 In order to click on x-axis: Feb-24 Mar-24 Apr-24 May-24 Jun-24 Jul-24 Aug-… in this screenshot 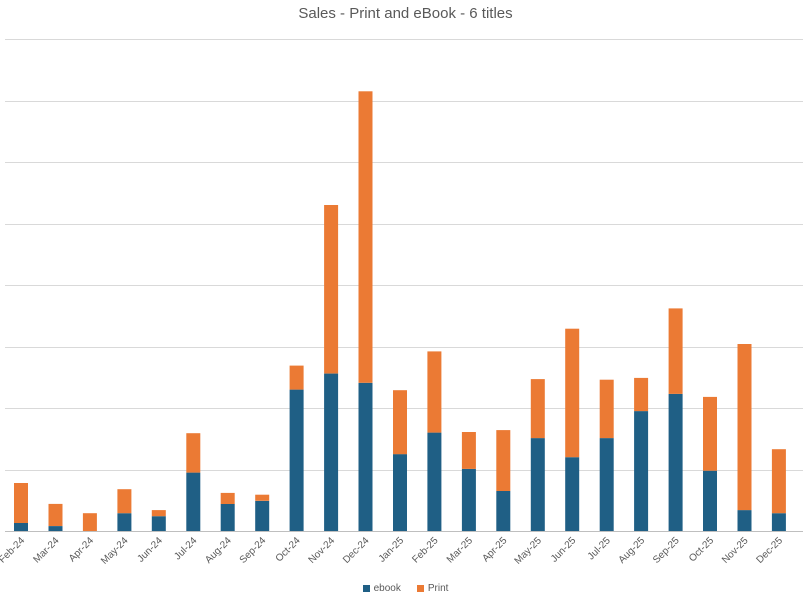, I will do `click(401, 549)`.